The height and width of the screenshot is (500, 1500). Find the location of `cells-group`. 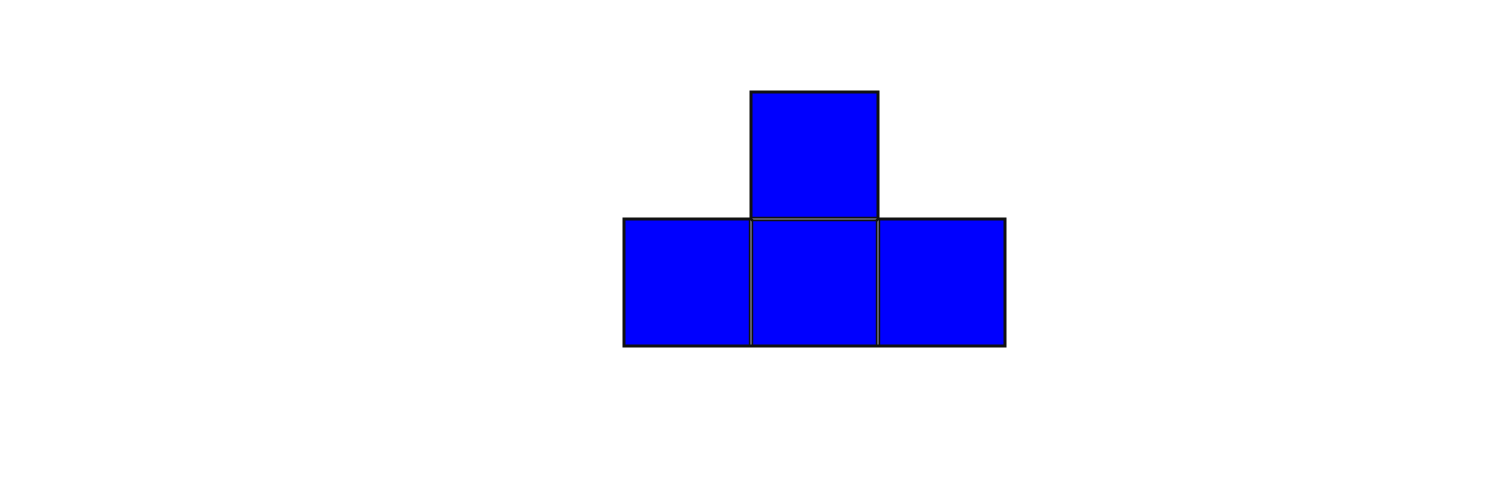

cells-group is located at coordinates (814, 219).